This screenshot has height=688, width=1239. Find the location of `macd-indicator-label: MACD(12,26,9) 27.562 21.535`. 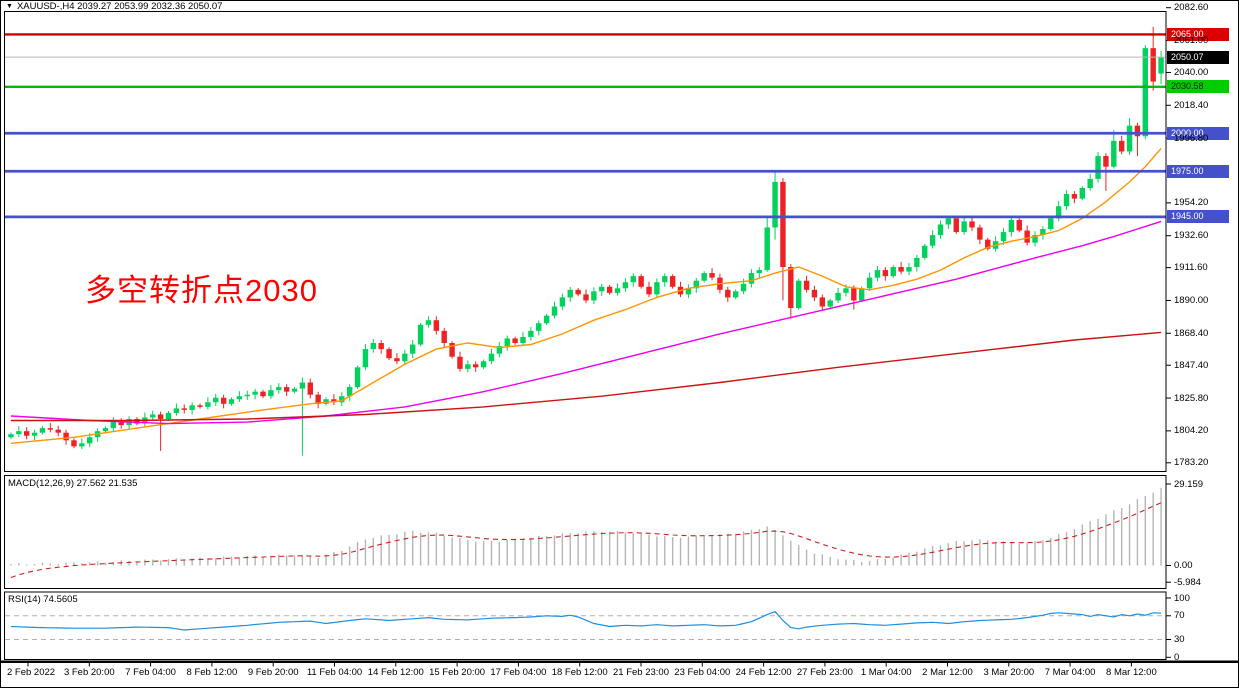

macd-indicator-label: MACD(12,26,9) 27.562 21.535 is located at coordinates (73, 483).